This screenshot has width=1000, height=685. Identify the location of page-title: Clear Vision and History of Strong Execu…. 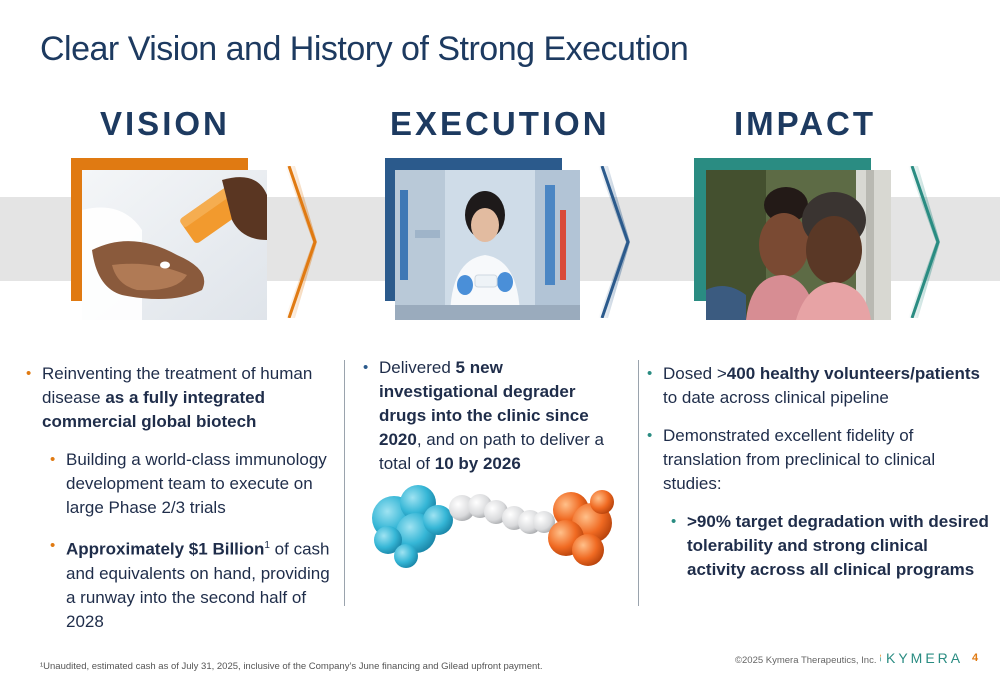
(364, 49).